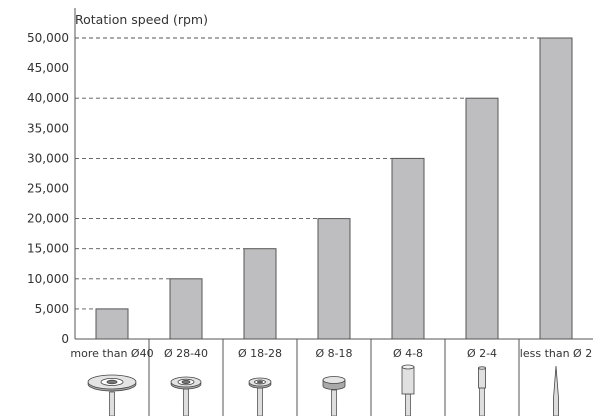 The height and width of the screenshot is (416, 593). Describe the element at coordinates (556, 353) in the screenshot. I see `category-label: less than Ø 2` at that location.